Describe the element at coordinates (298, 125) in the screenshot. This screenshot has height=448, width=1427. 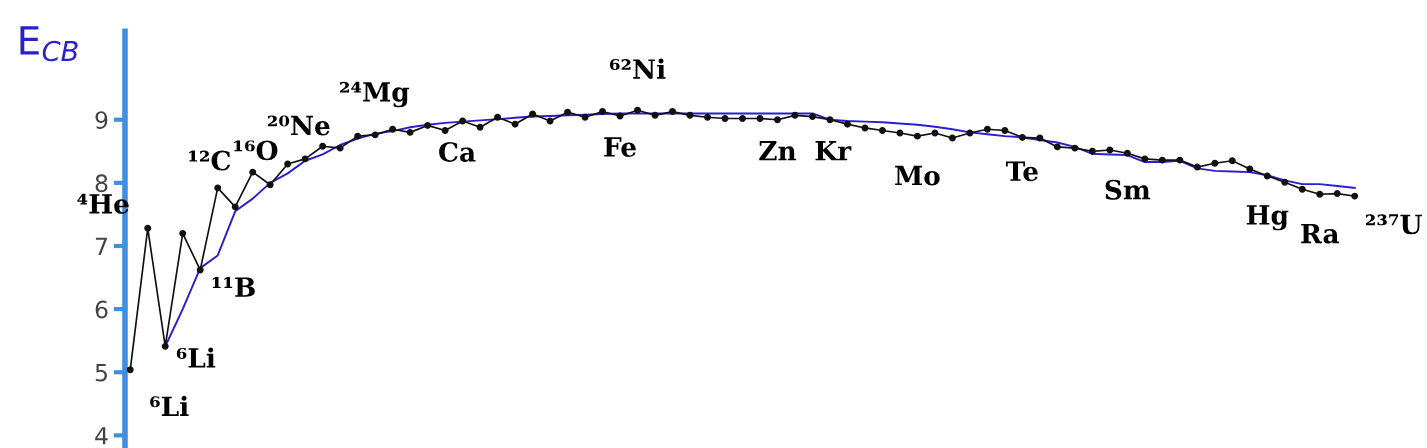
I see `annotation: ²⁰Ne` at that location.